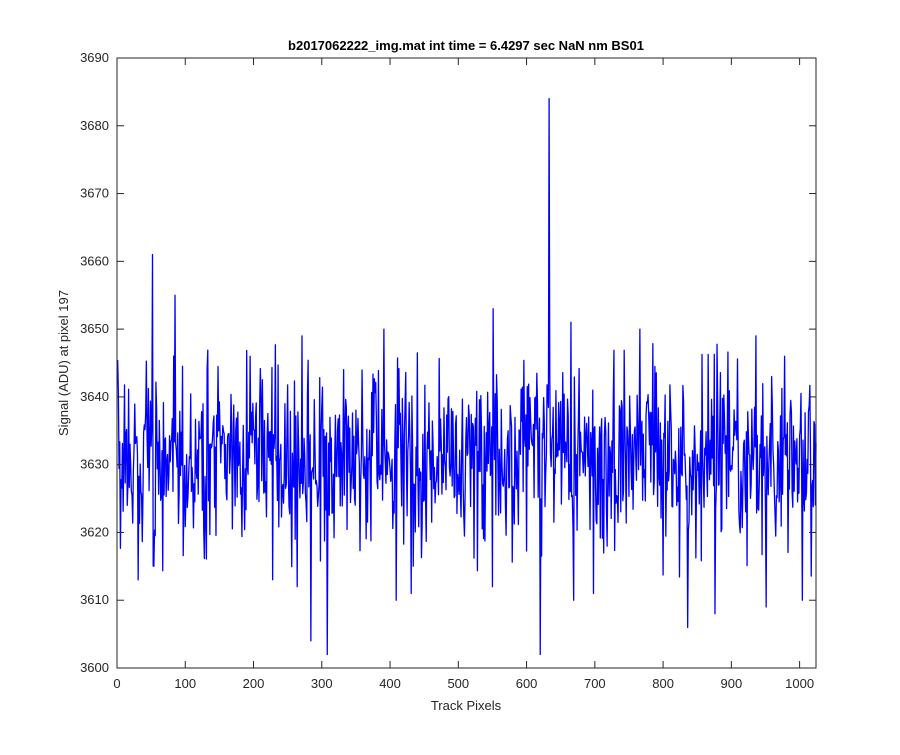  Describe the element at coordinates (94, 464) in the screenshot. I see `y-tick-label: 3630` at that location.